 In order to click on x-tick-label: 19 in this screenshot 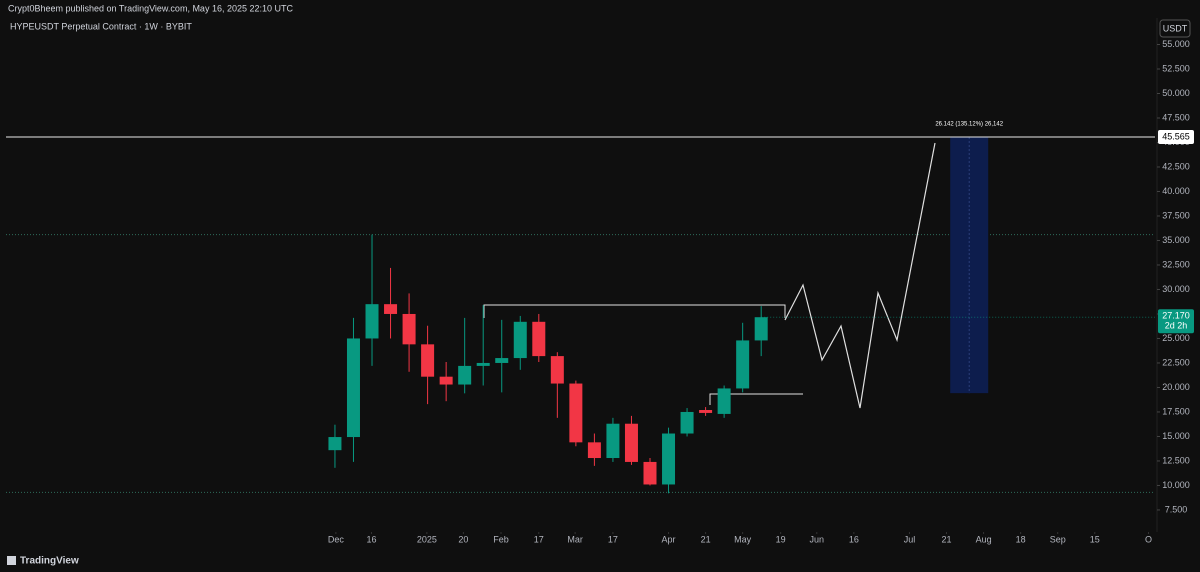, I will do `click(781, 539)`.